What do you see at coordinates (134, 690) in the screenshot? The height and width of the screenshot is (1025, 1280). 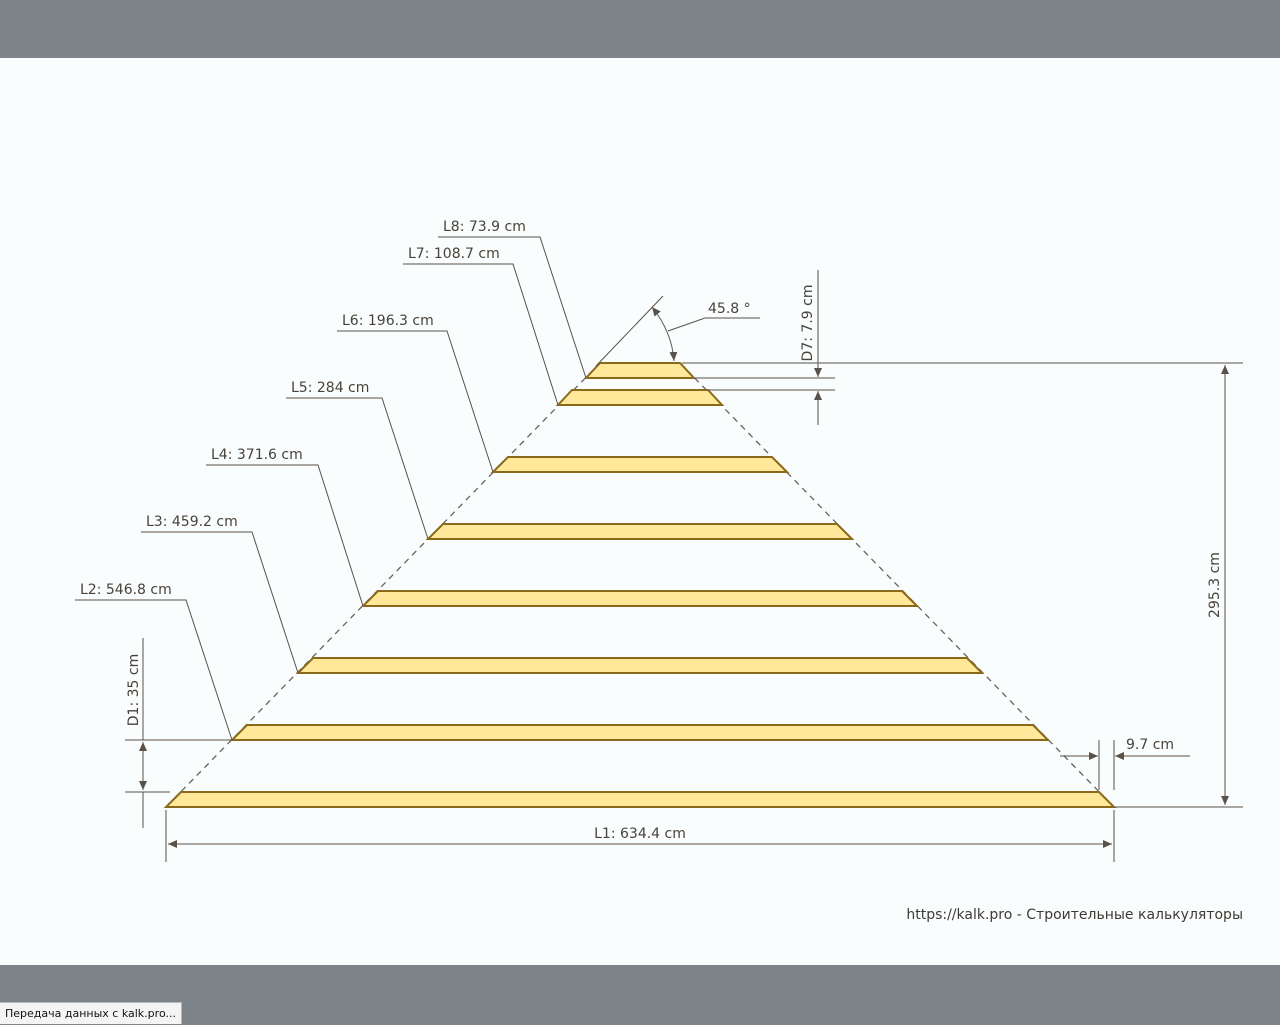 I see `label-d1: D1: 35 cm` at bounding box center [134, 690].